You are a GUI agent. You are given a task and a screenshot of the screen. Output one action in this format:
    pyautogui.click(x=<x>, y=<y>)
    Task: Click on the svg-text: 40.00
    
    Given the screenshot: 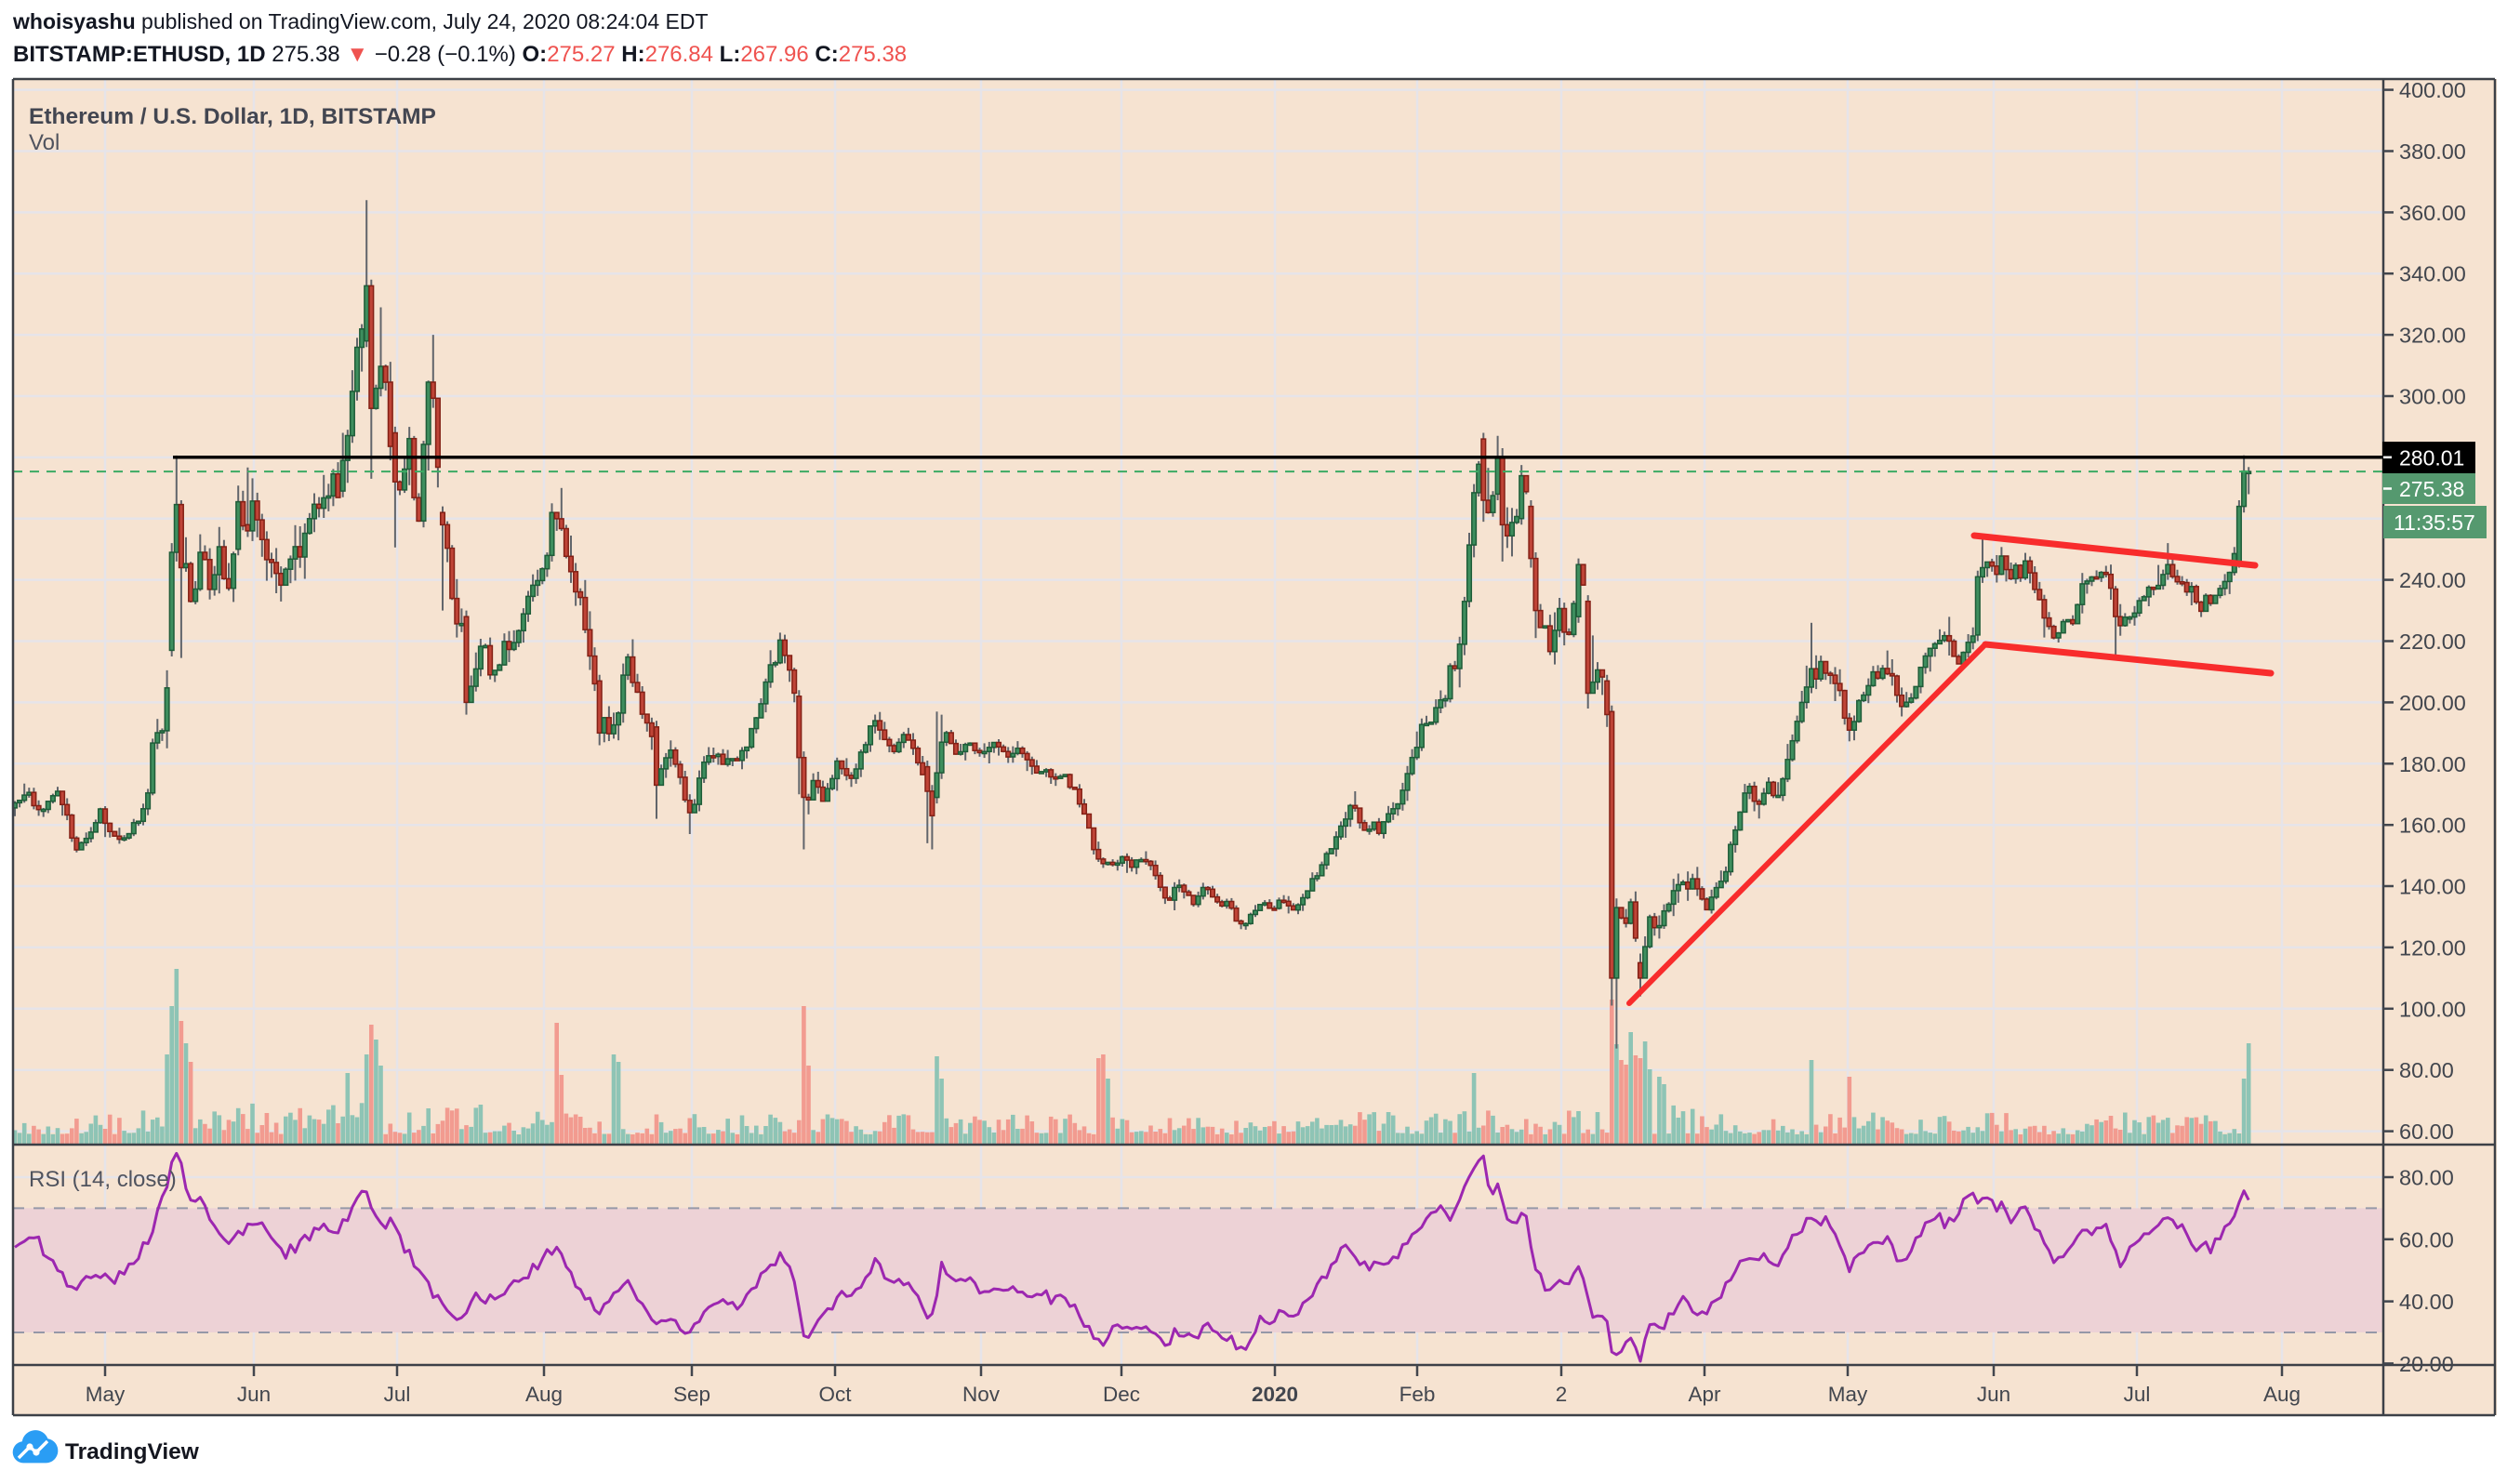 What is the action you would take?
    pyautogui.click(x=2426, y=1302)
    